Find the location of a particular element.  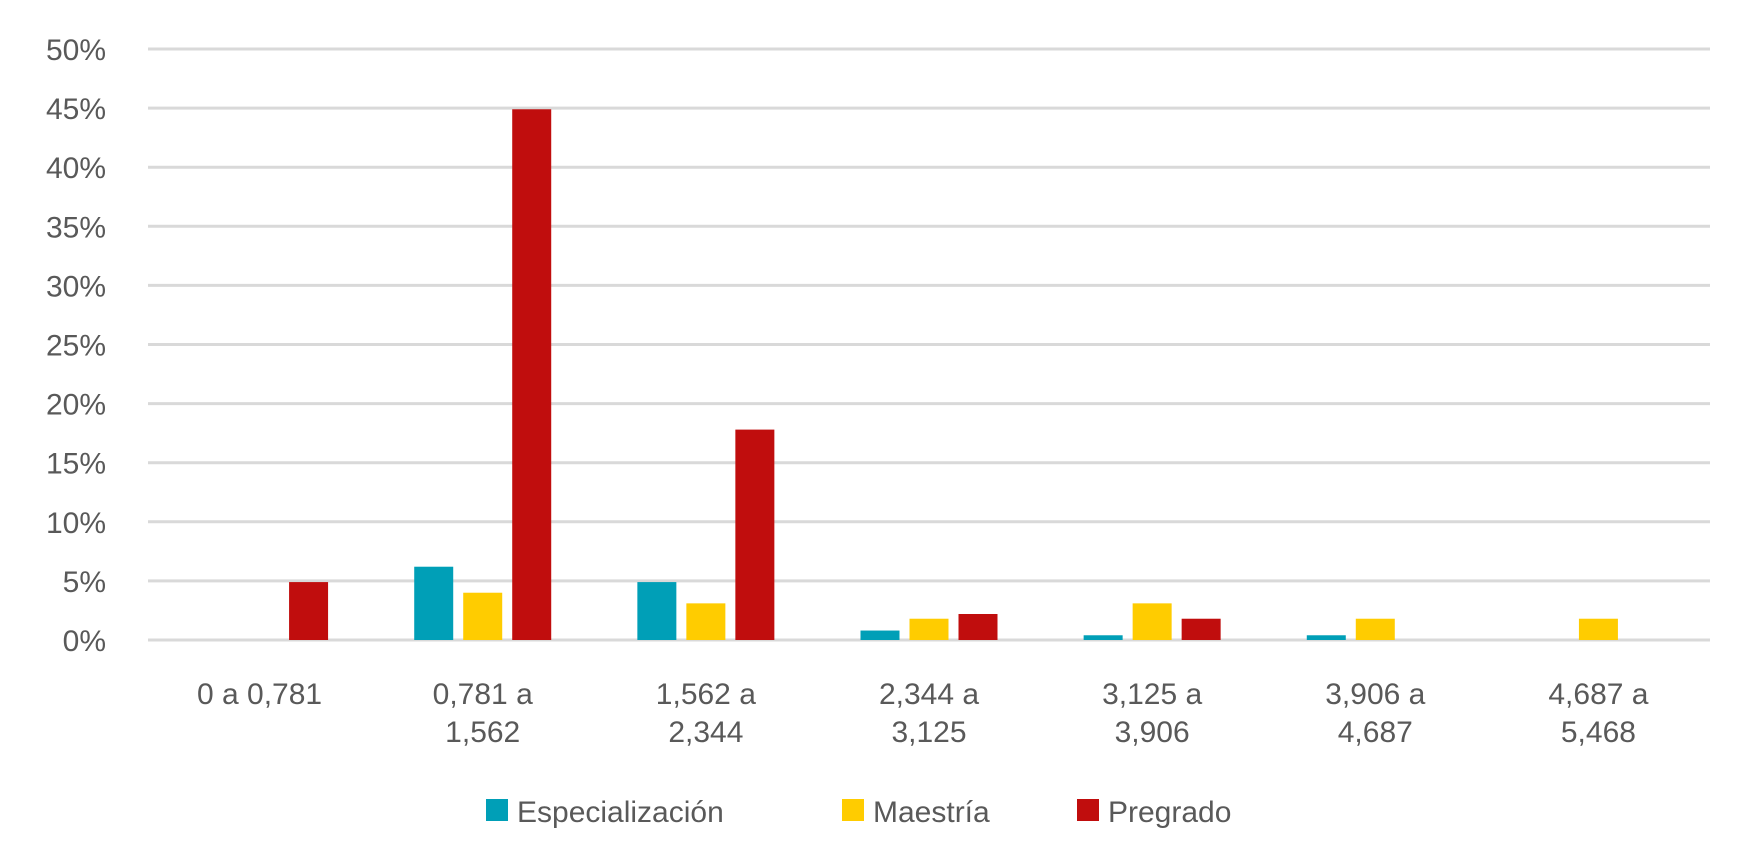

y-axis-ticks: 0% 5% 10% 15% 20% 25% 30% 35% 40% 45% 50% is located at coordinates (76, 346).